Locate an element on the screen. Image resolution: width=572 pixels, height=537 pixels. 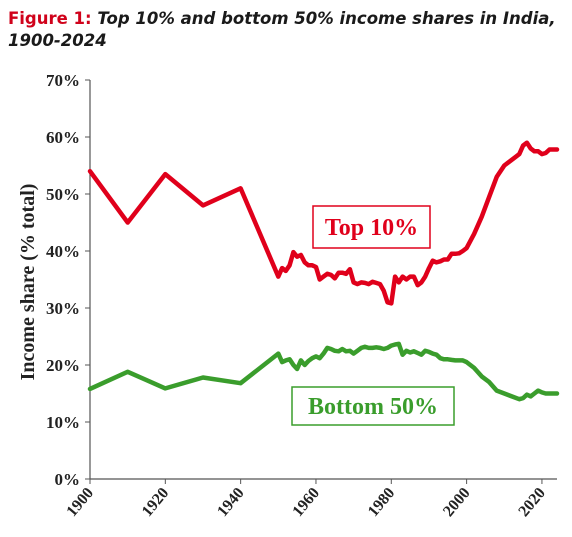
x-axis-ticks: 1900 1920 1940 1960 1980 2000 2020 is located at coordinates (306, 499).